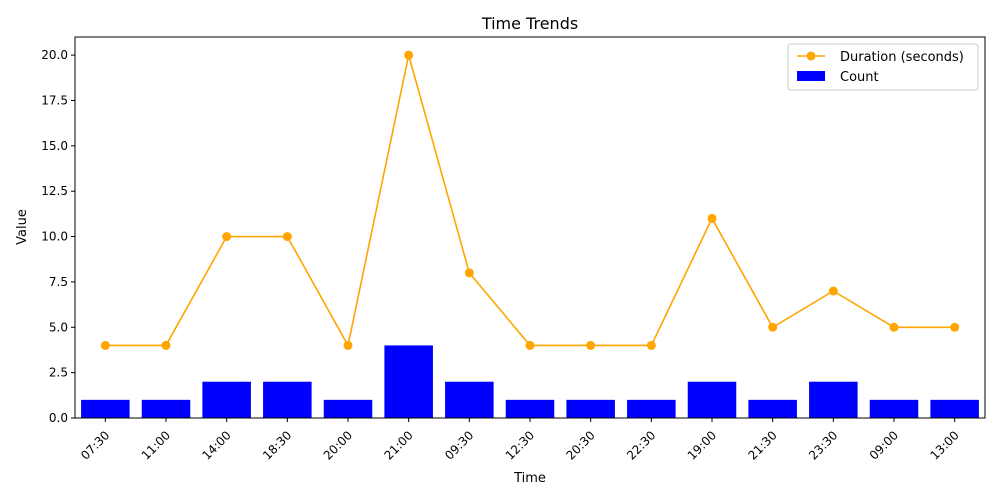 This screenshot has height=500, width=1000. I want to click on chart-title: Time Trends, so click(529, 23).